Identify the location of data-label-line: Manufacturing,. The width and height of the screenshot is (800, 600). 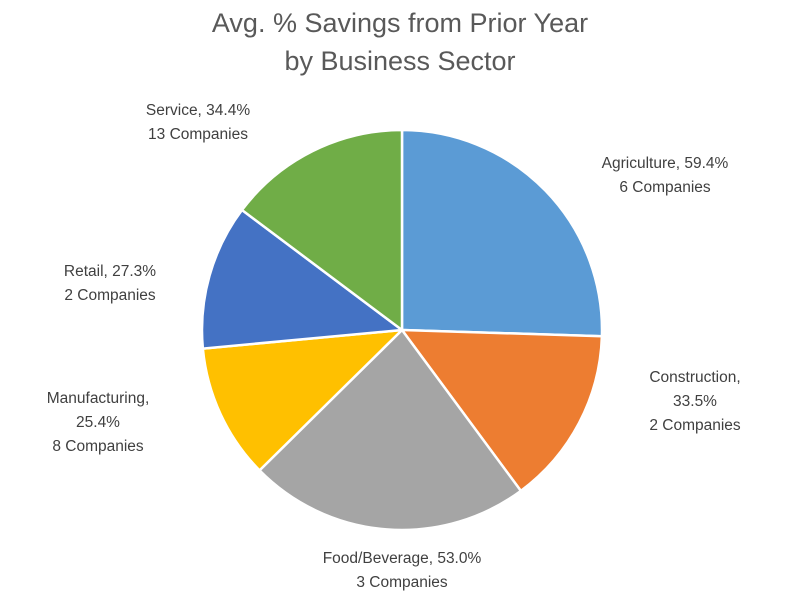
(98, 398).